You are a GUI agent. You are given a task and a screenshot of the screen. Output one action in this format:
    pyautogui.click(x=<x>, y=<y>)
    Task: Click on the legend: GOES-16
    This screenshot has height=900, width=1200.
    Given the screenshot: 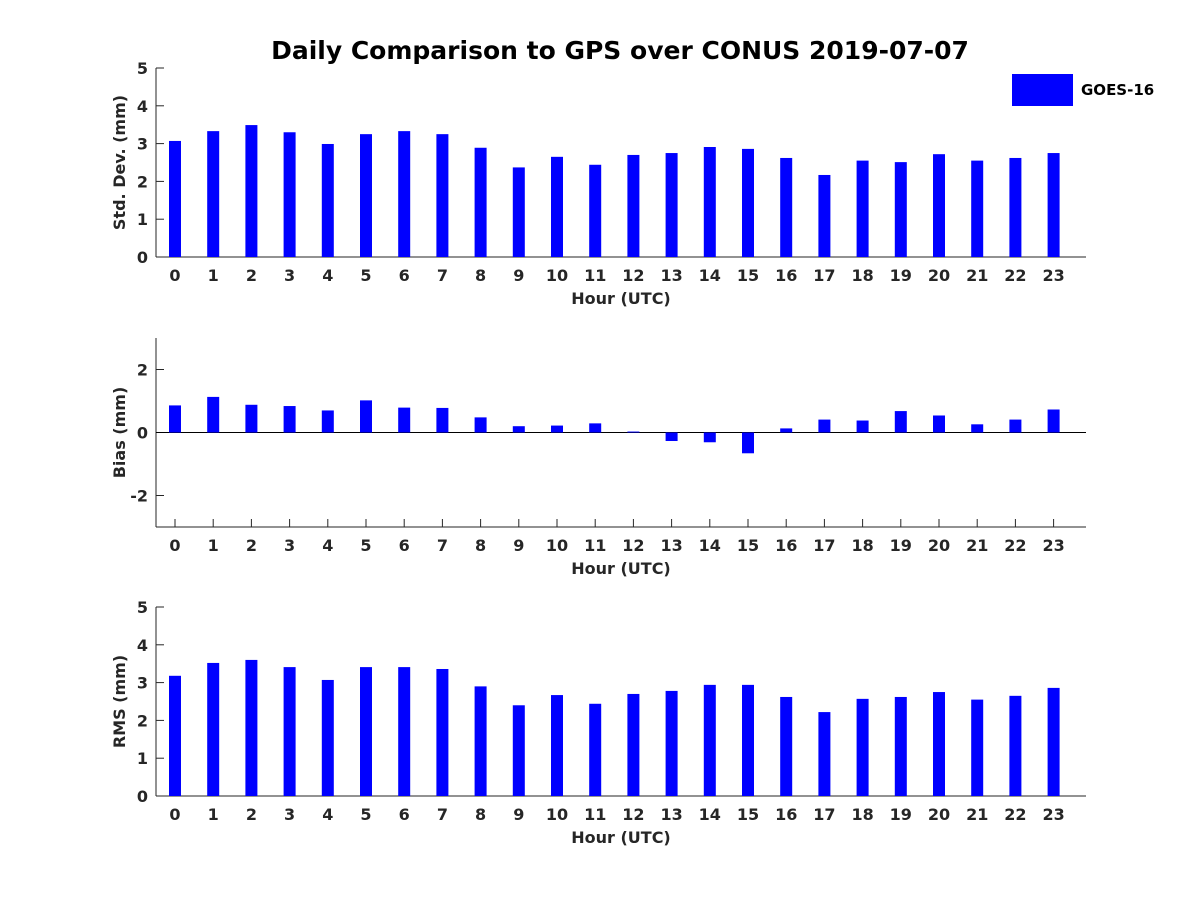 What is the action you would take?
    pyautogui.click(x=1083, y=90)
    